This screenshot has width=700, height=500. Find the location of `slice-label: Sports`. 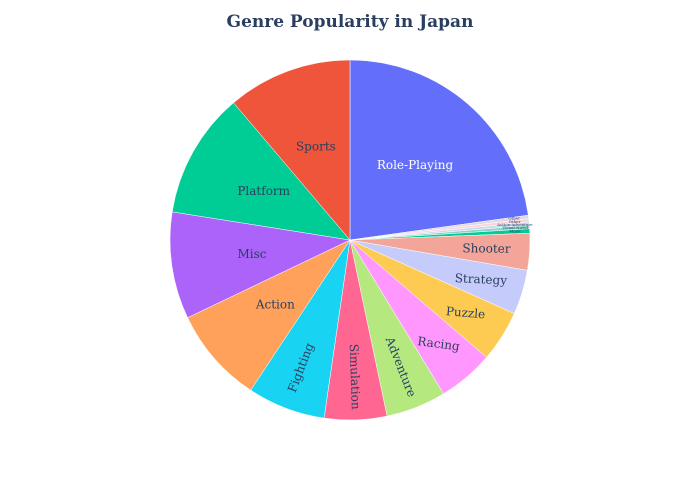

slice-label: Sports is located at coordinates (316, 147).